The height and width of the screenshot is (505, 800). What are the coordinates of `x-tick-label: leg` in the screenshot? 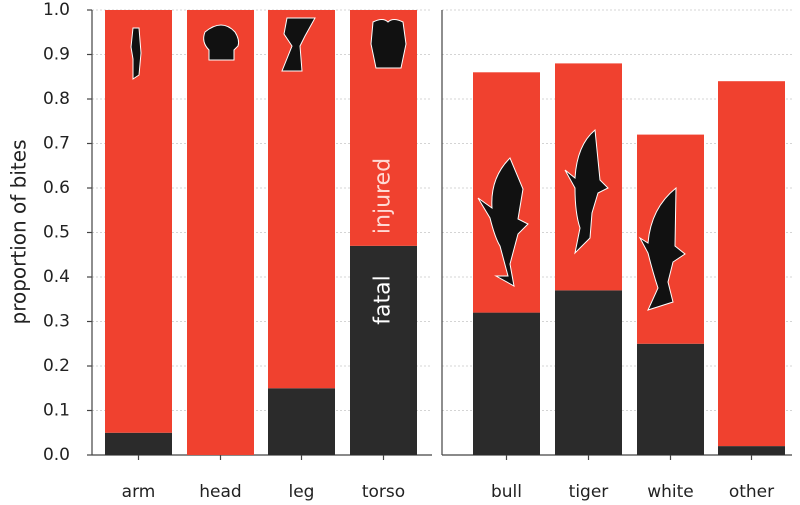 It's located at (302, 492).